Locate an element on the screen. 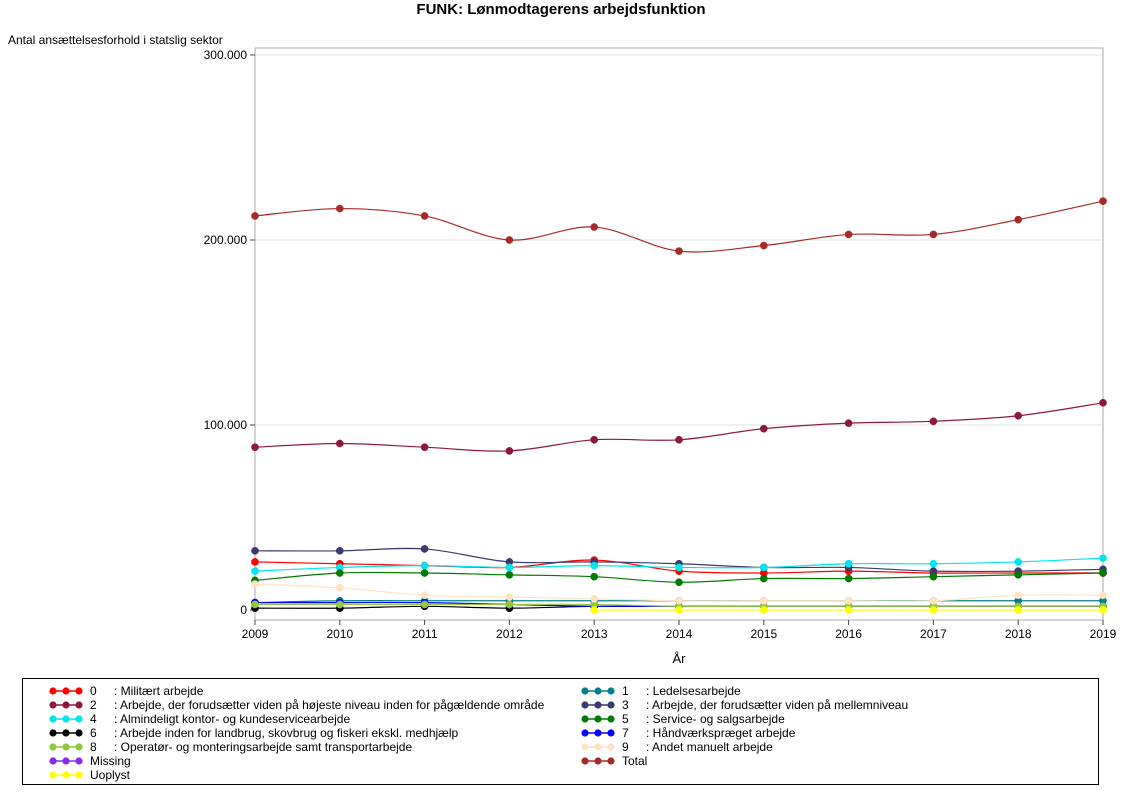 This screenshot has height=793, width=1122. x-tick-label: 2018 is located at coordinates (1018, 634).